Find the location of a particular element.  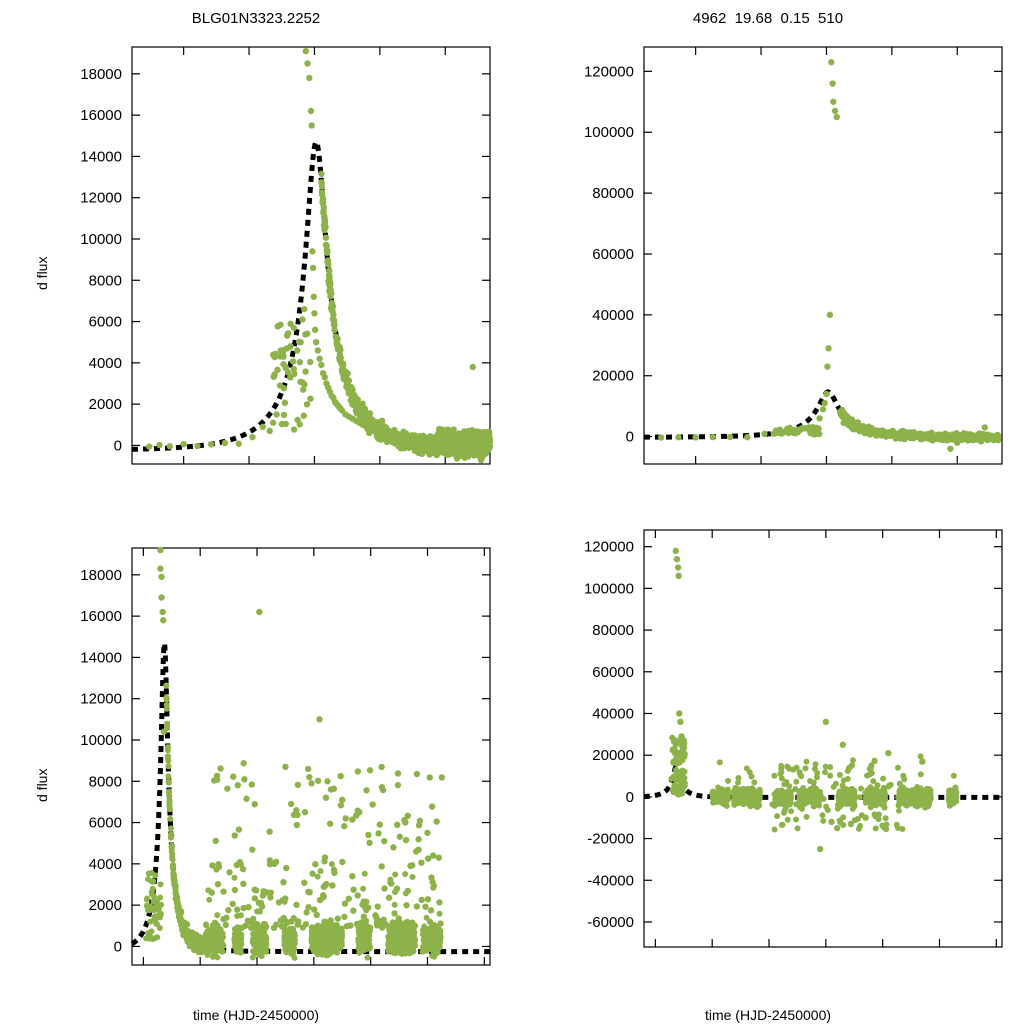

svg-text: -20000 is located at coordinates (610, 839).